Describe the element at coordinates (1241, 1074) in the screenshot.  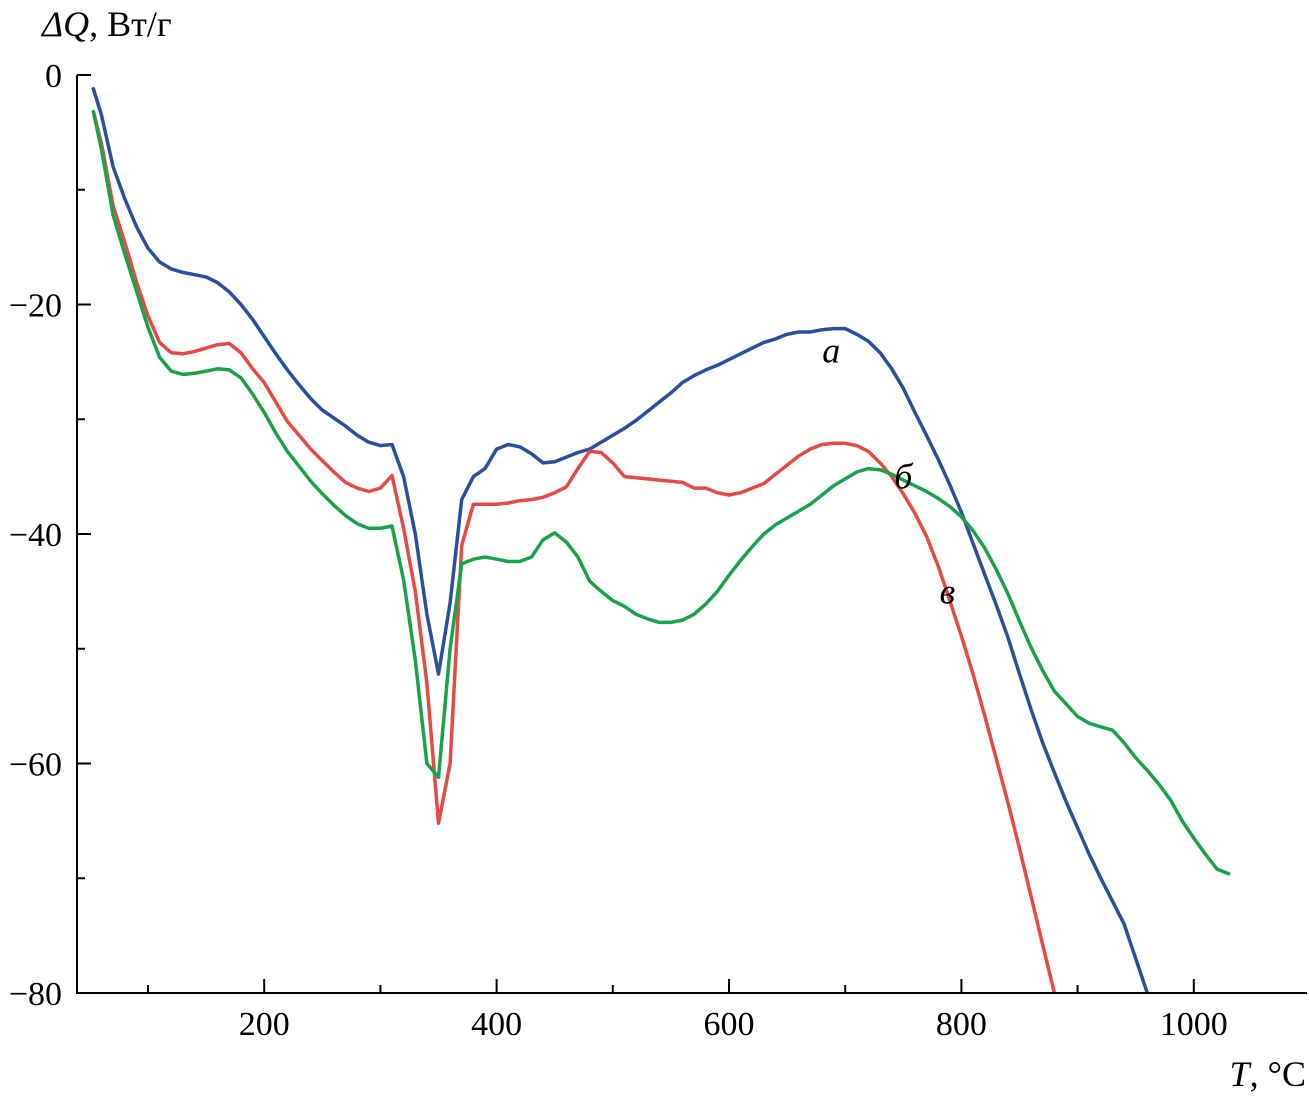
I see `x-axis-symbol: T` at that location.